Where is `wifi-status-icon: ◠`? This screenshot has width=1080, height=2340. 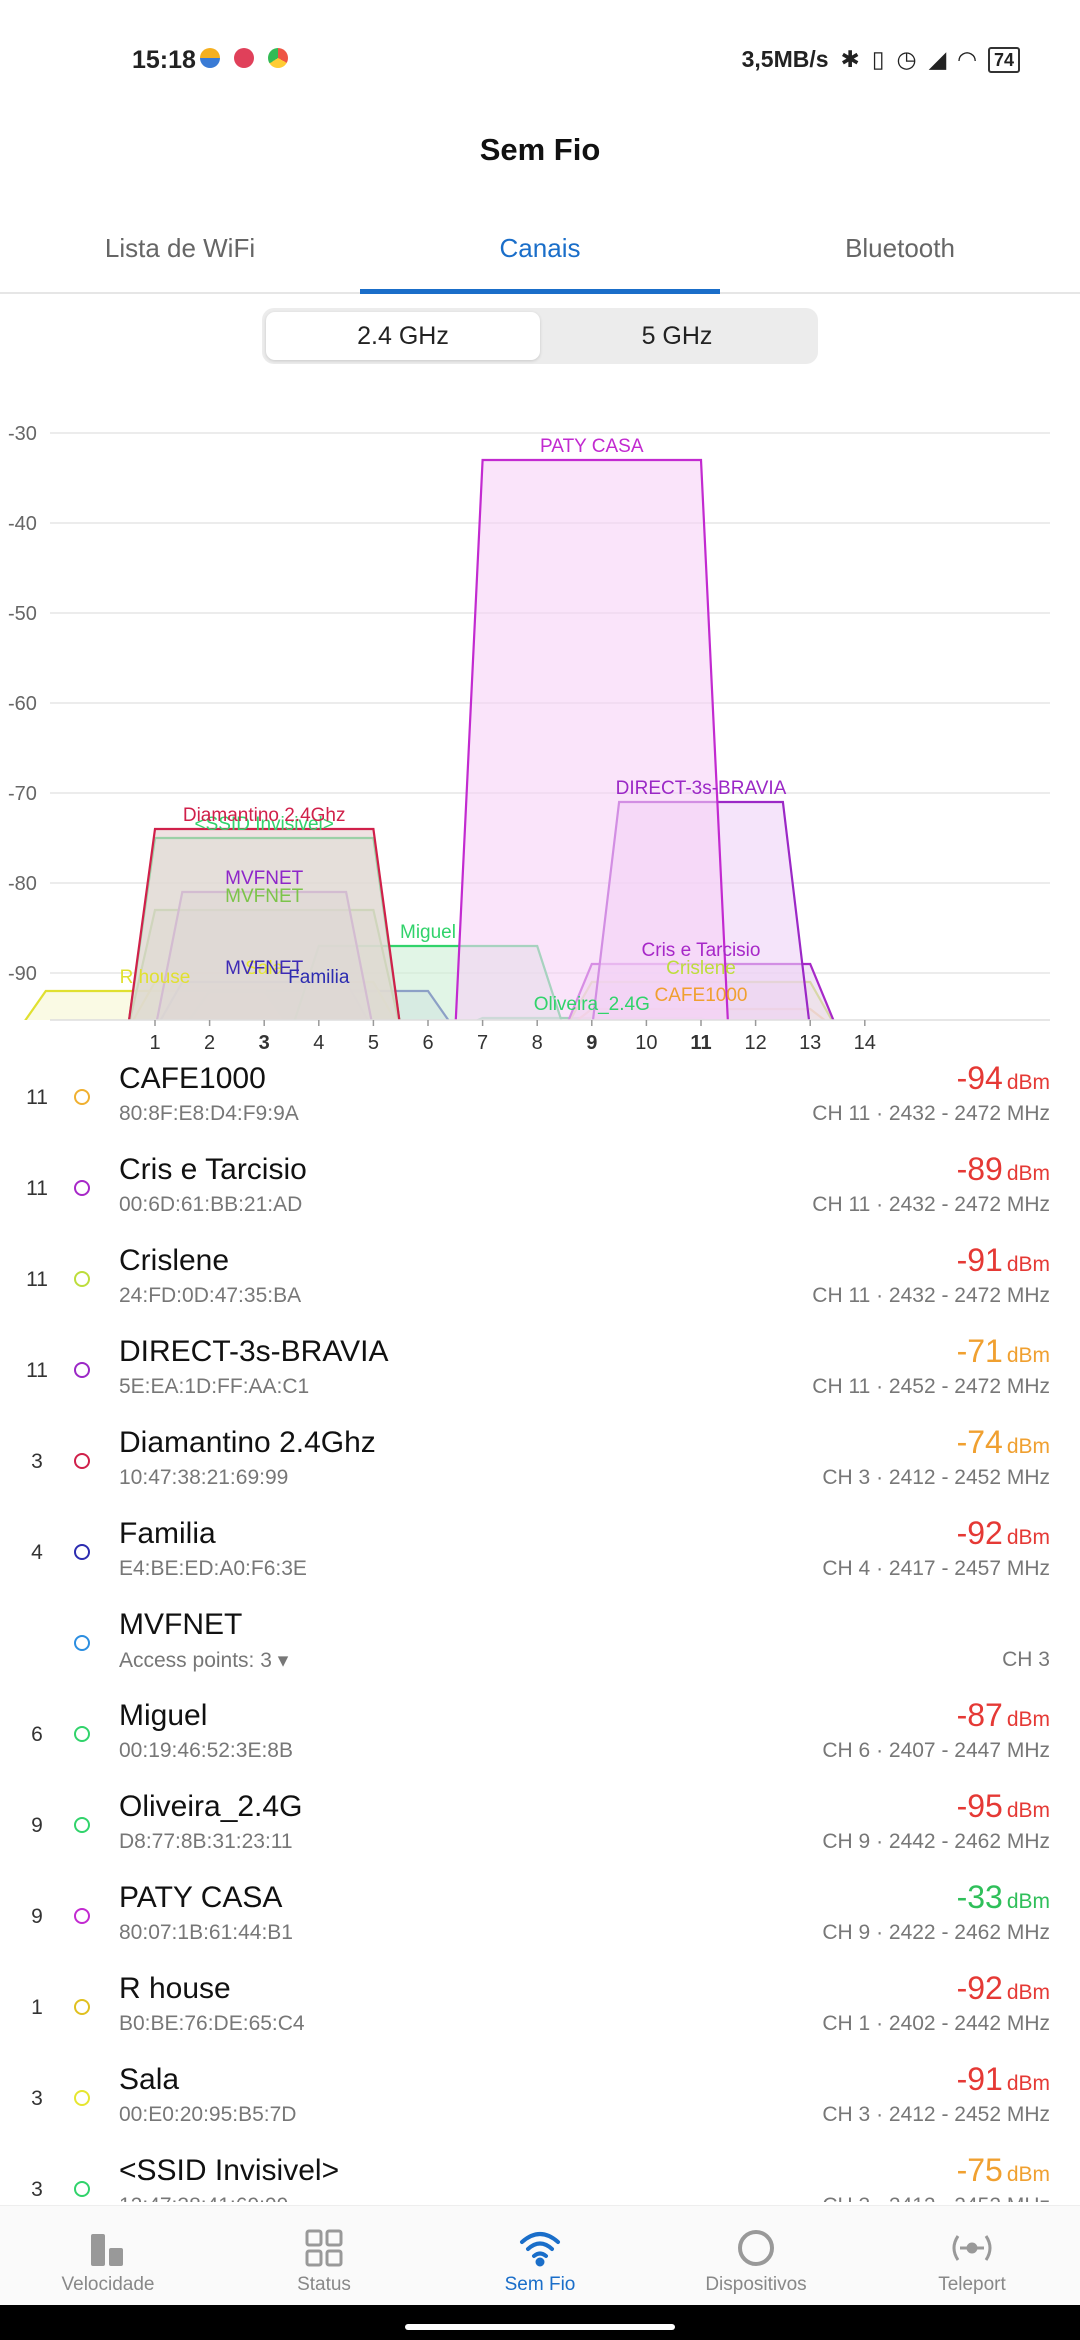
wifi-status-icon: ◠ is located at coordinates (967, 59).